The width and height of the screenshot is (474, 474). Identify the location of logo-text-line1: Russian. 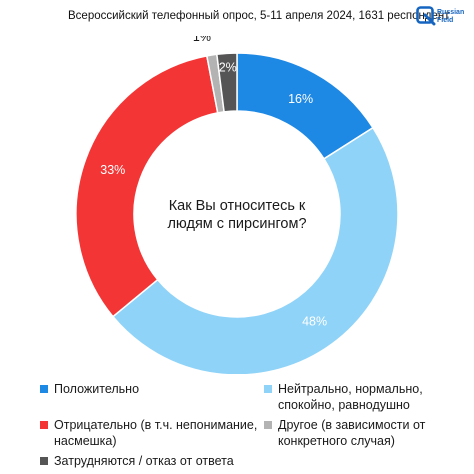
(451, 12).